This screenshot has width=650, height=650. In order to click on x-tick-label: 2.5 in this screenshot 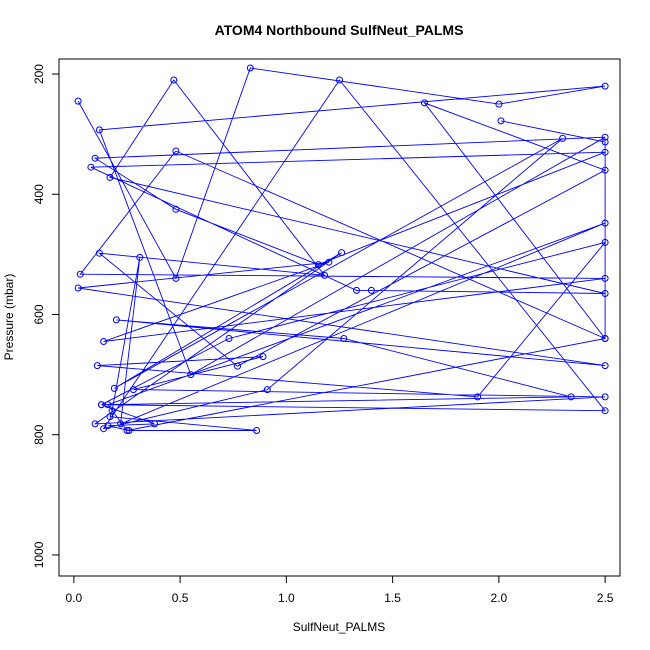, I will do `click(605, 598)`.